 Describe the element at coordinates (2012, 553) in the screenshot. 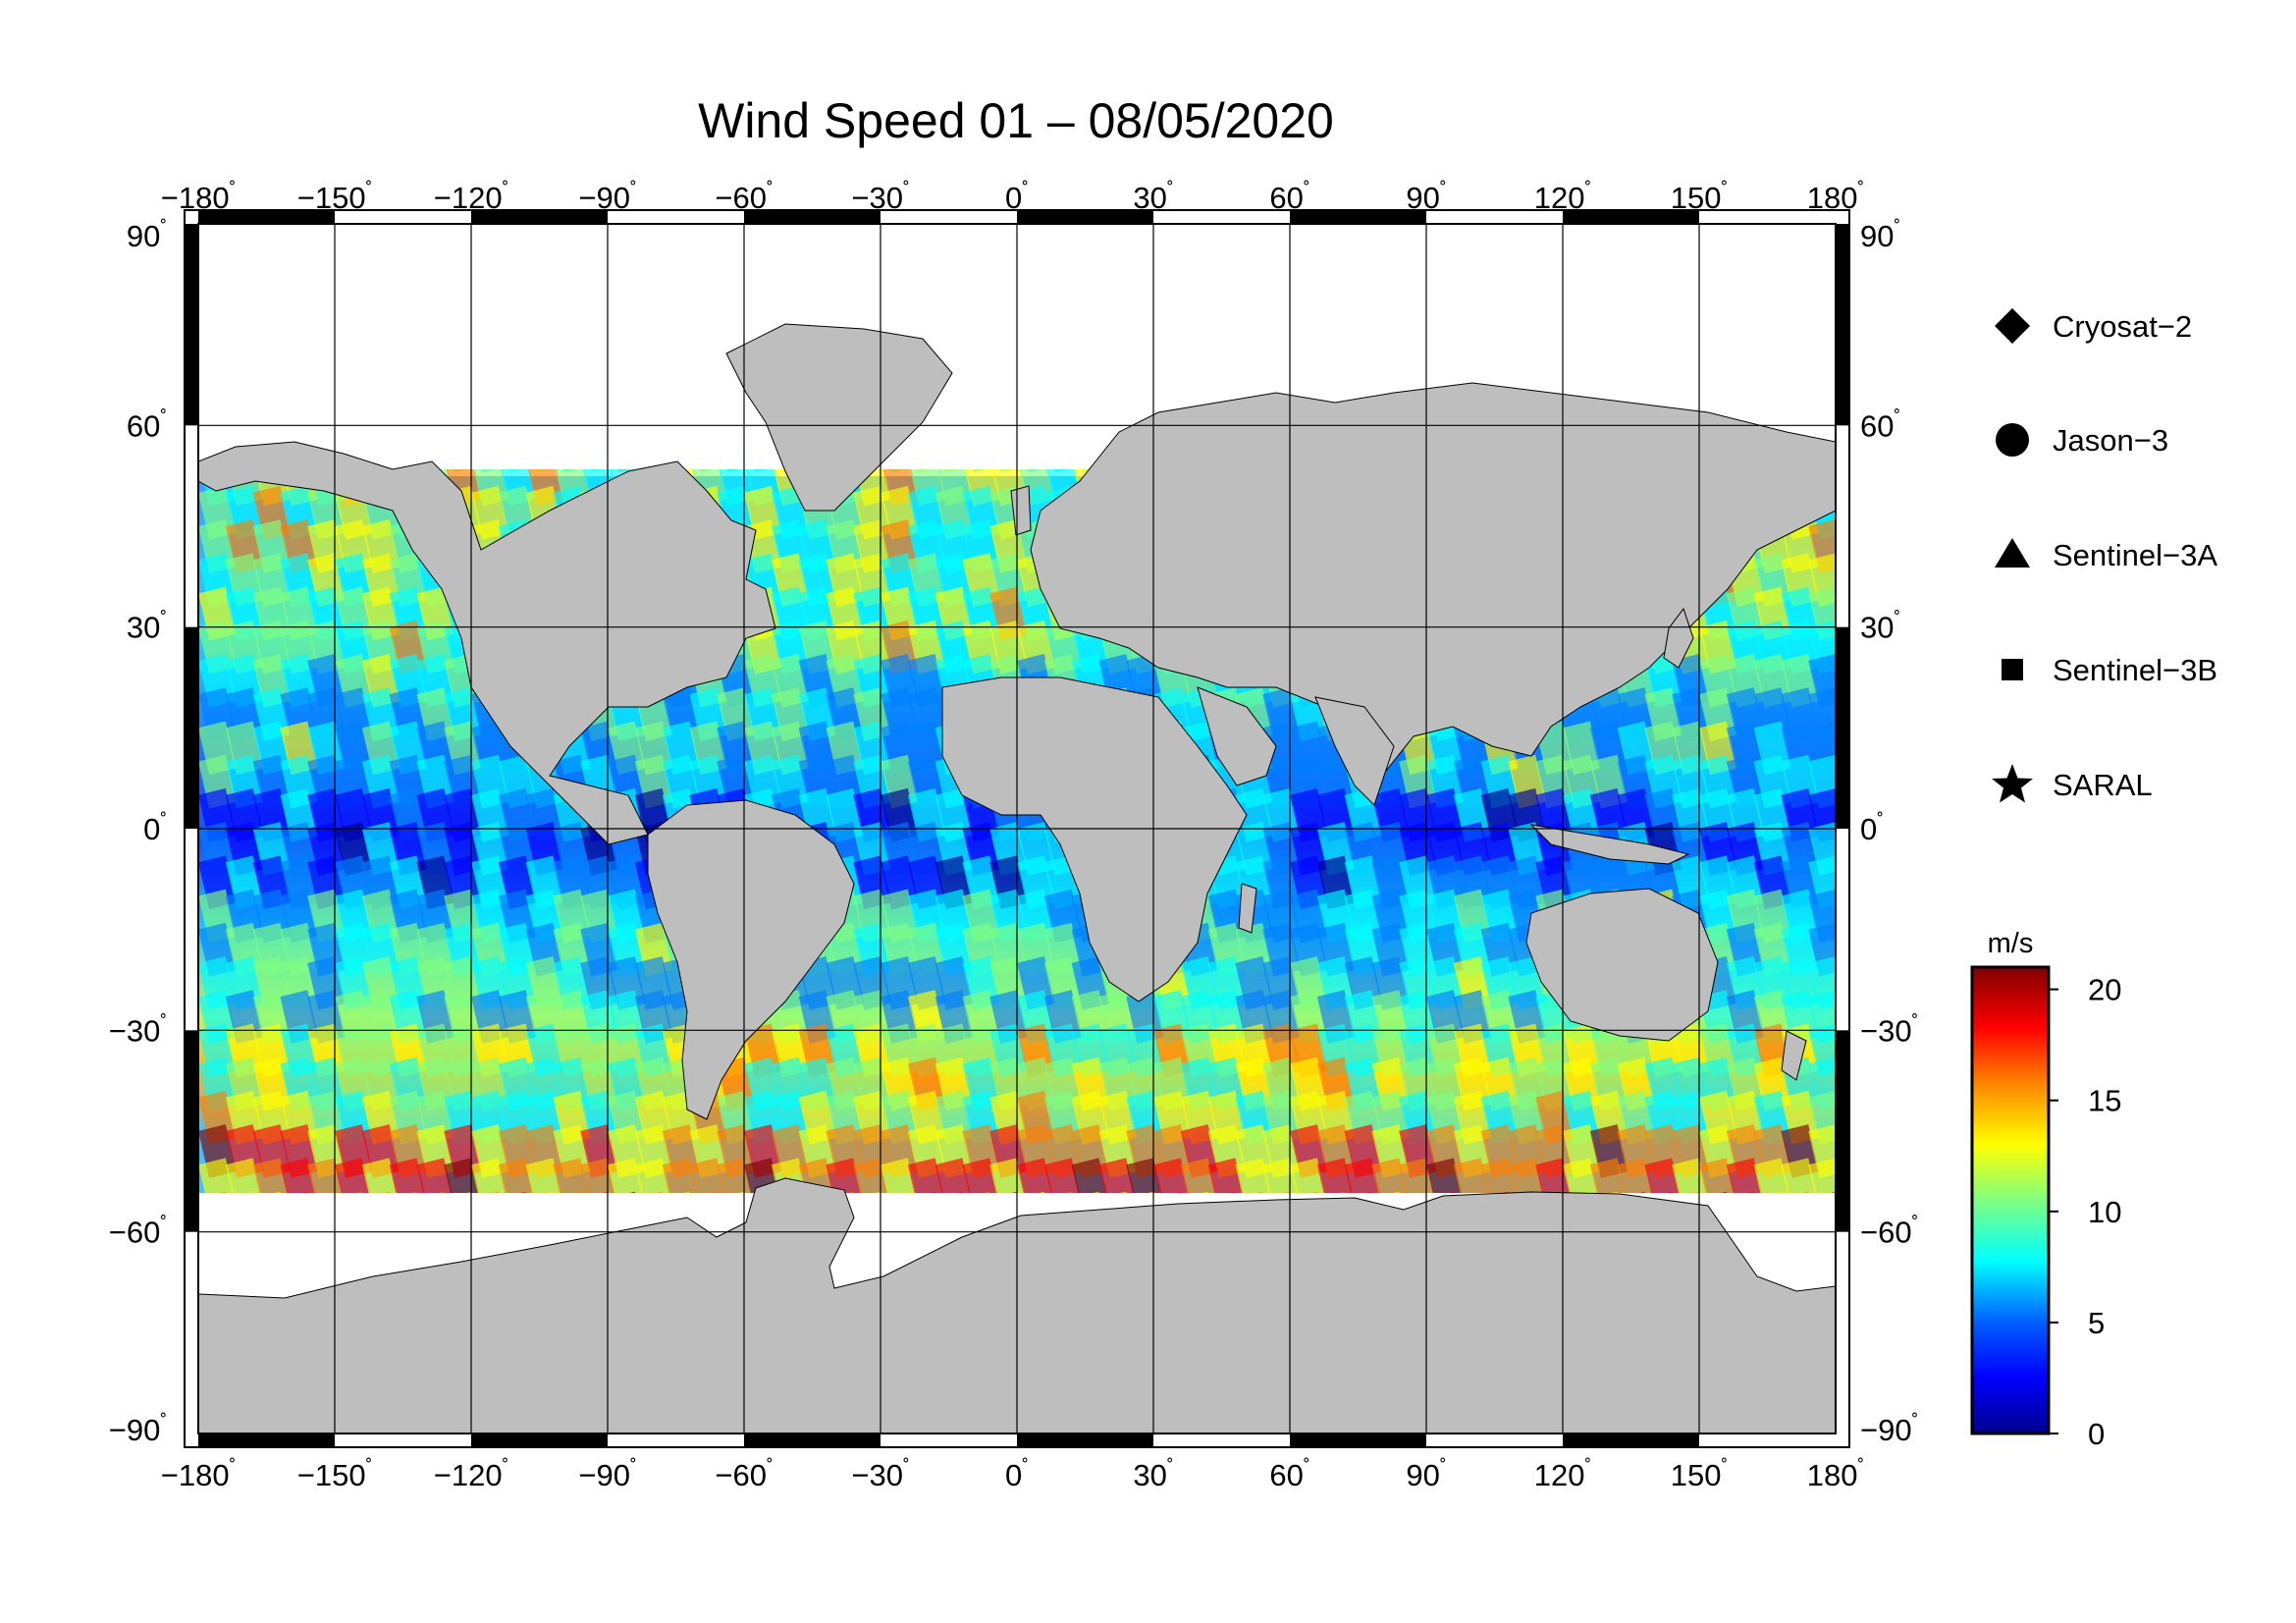

I see `triangle-icon` at that location.